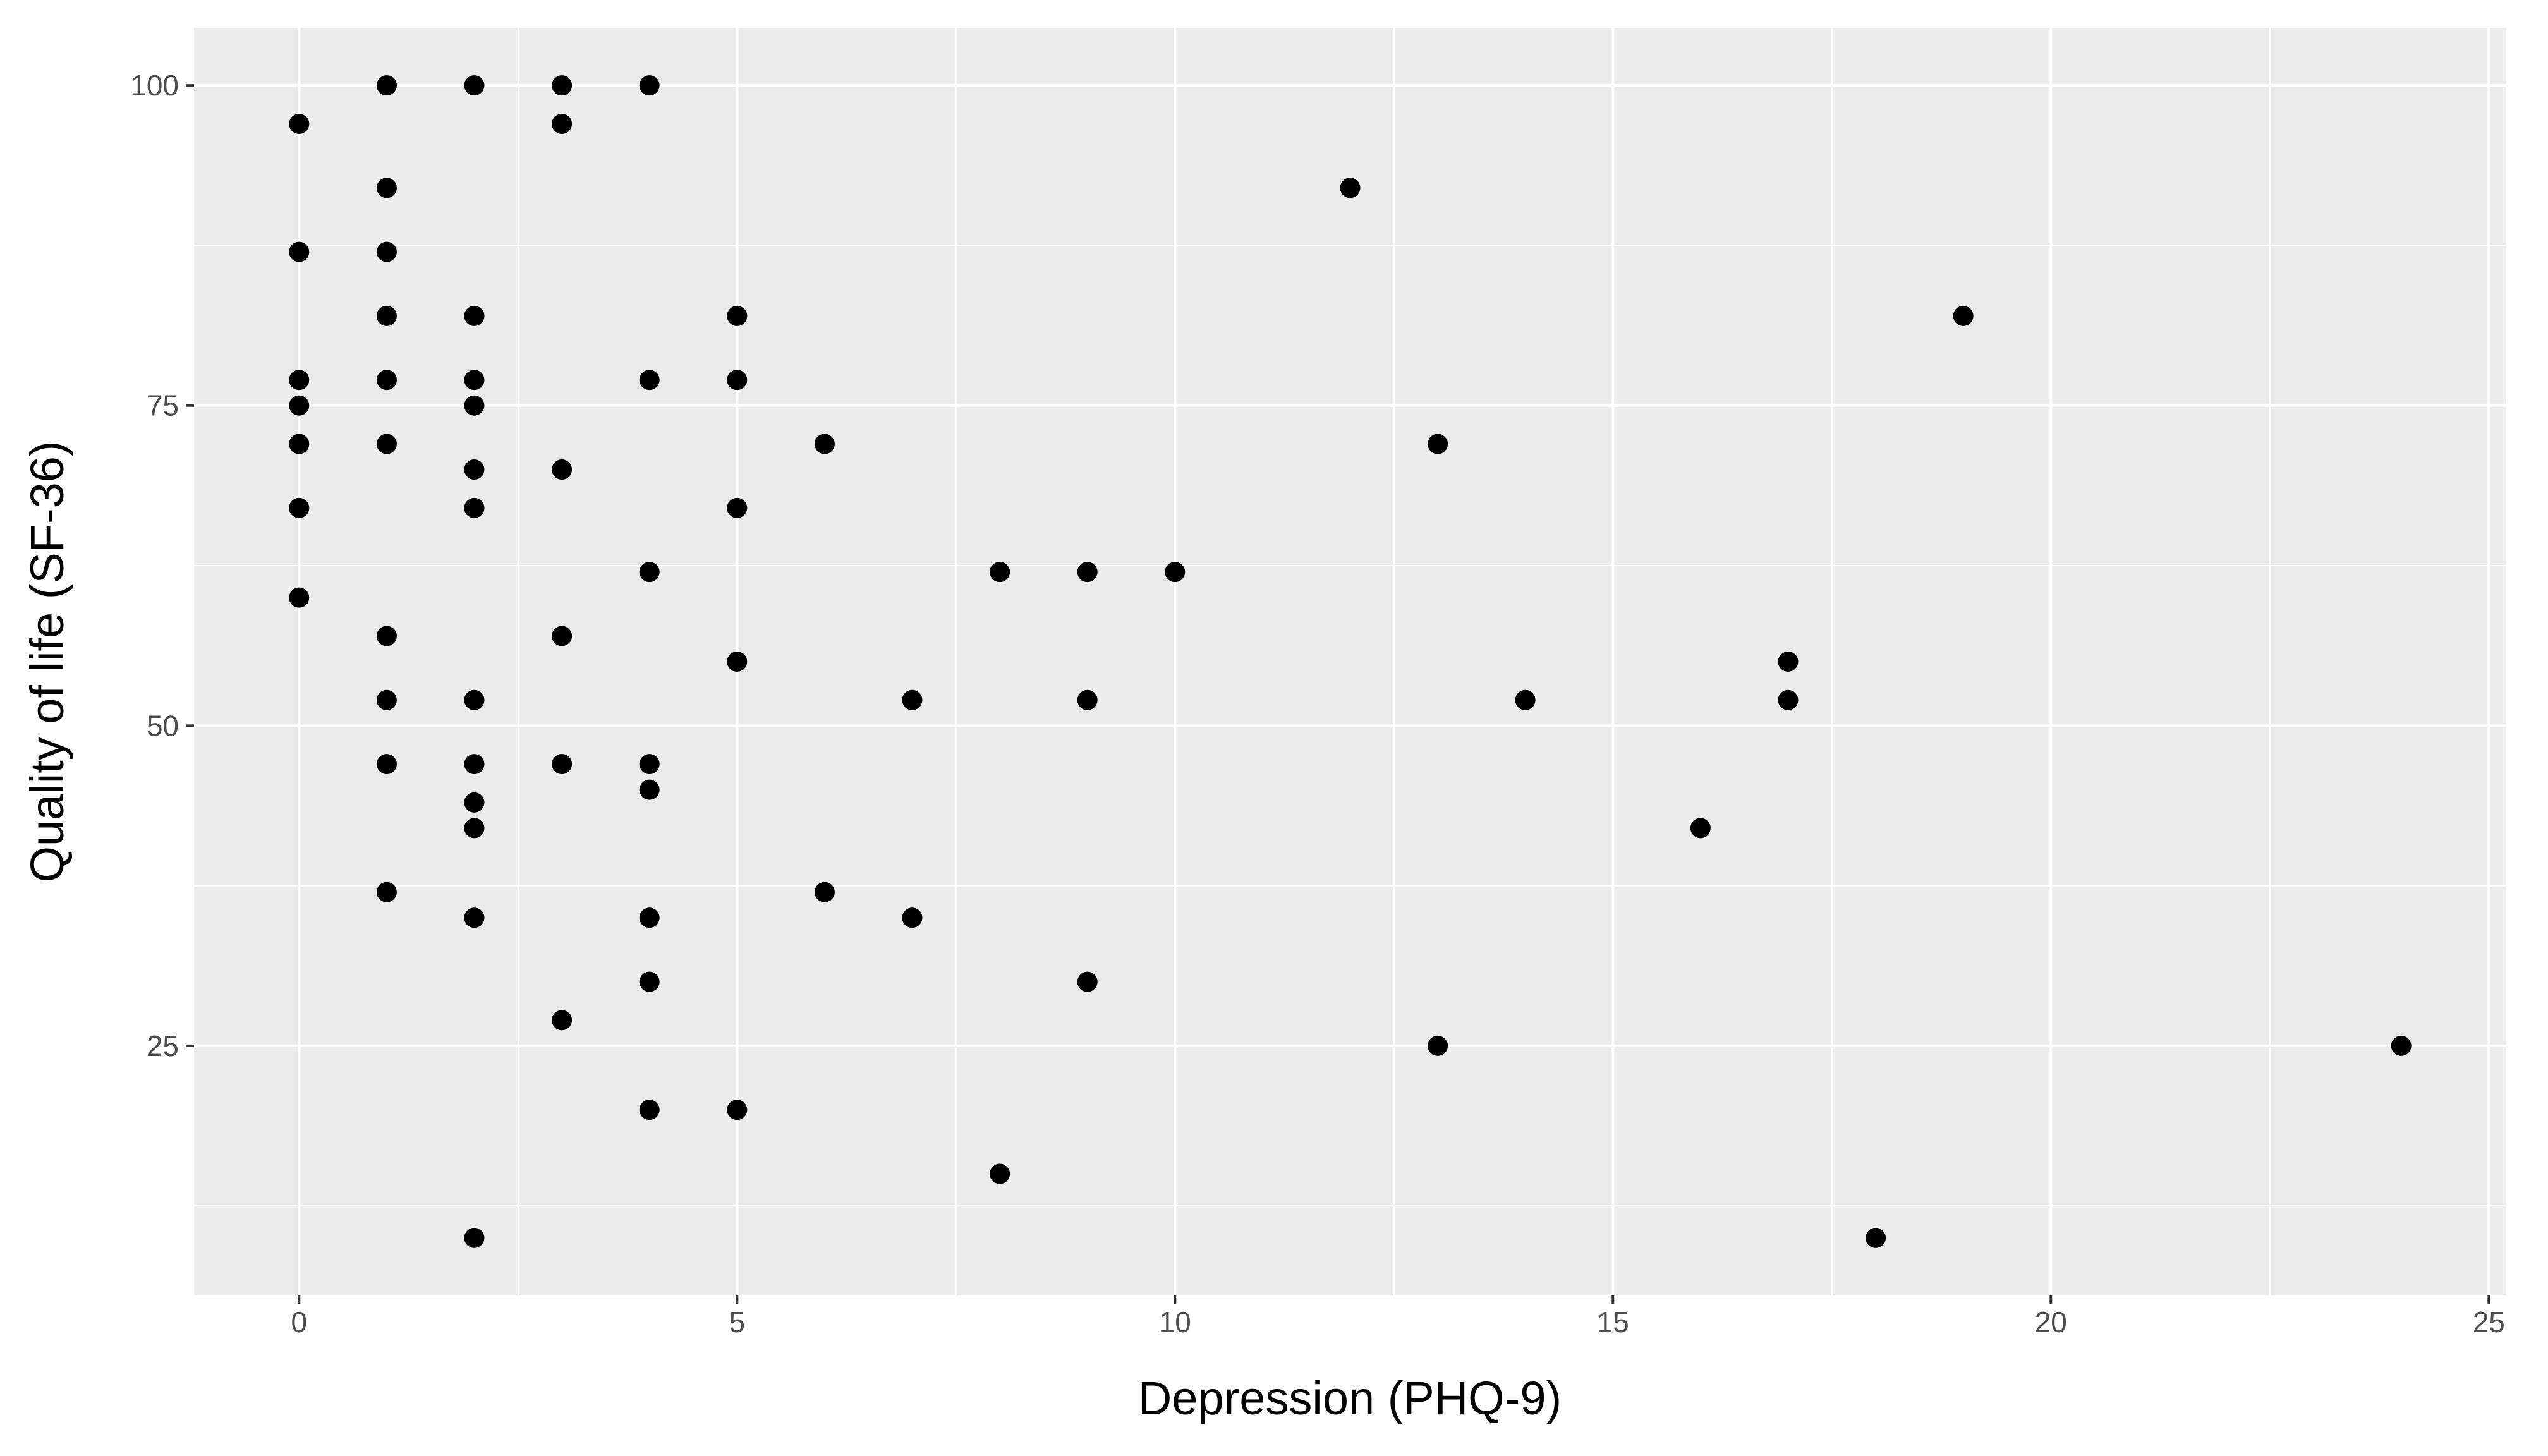 This screenshot has height=1456, width=2548. Describe the element at coordinates (1175, 1322) in the screenshot. I see `x-tick-label: 10` at that location.